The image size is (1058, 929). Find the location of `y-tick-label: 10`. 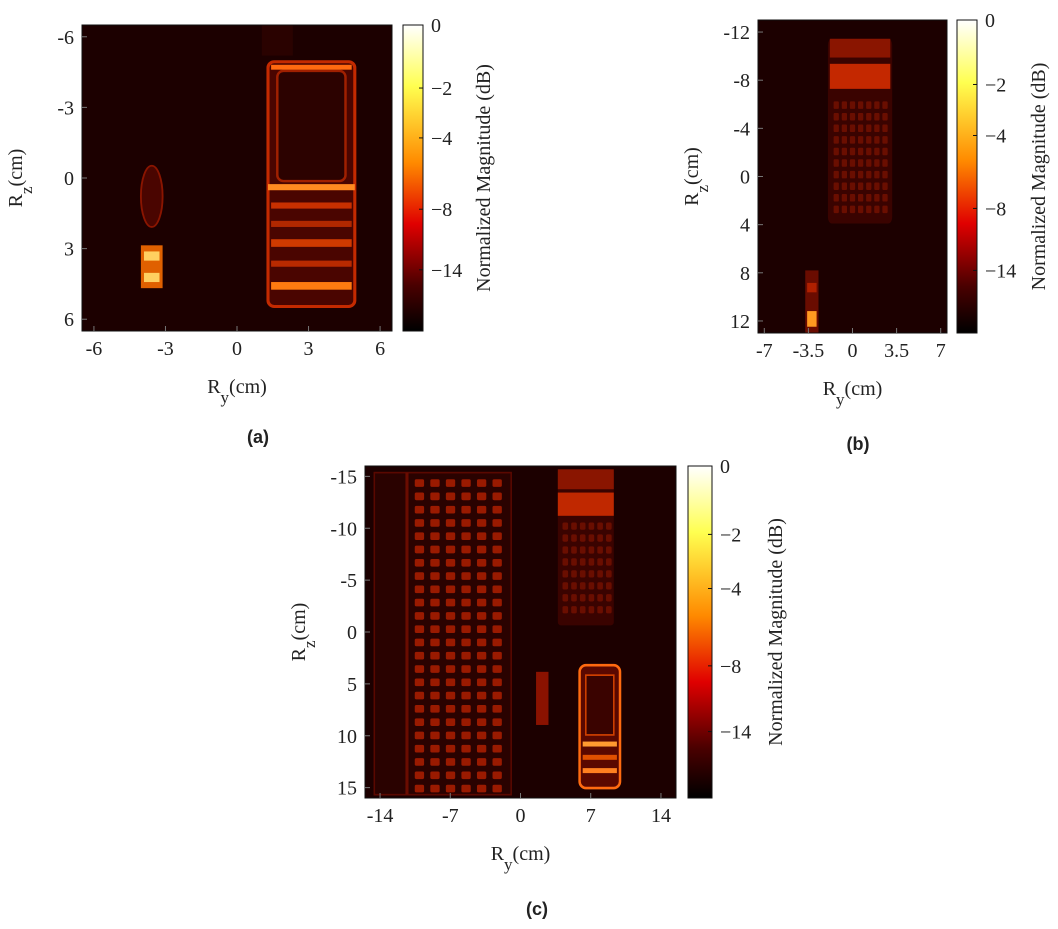

y-tick-label: 10 is located at coordinates (347, 737).